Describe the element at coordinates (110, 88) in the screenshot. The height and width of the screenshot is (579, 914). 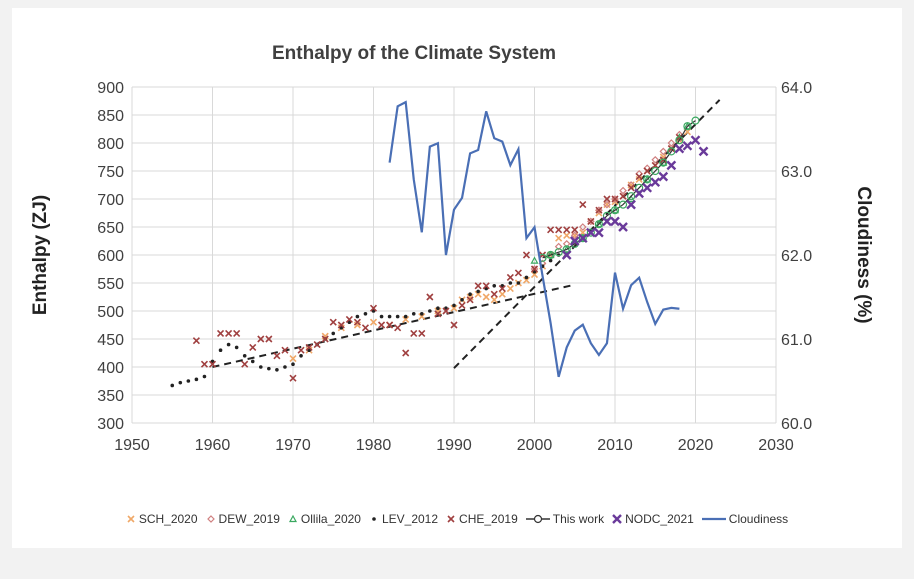
I see `y-tick-label: 900` at that location.